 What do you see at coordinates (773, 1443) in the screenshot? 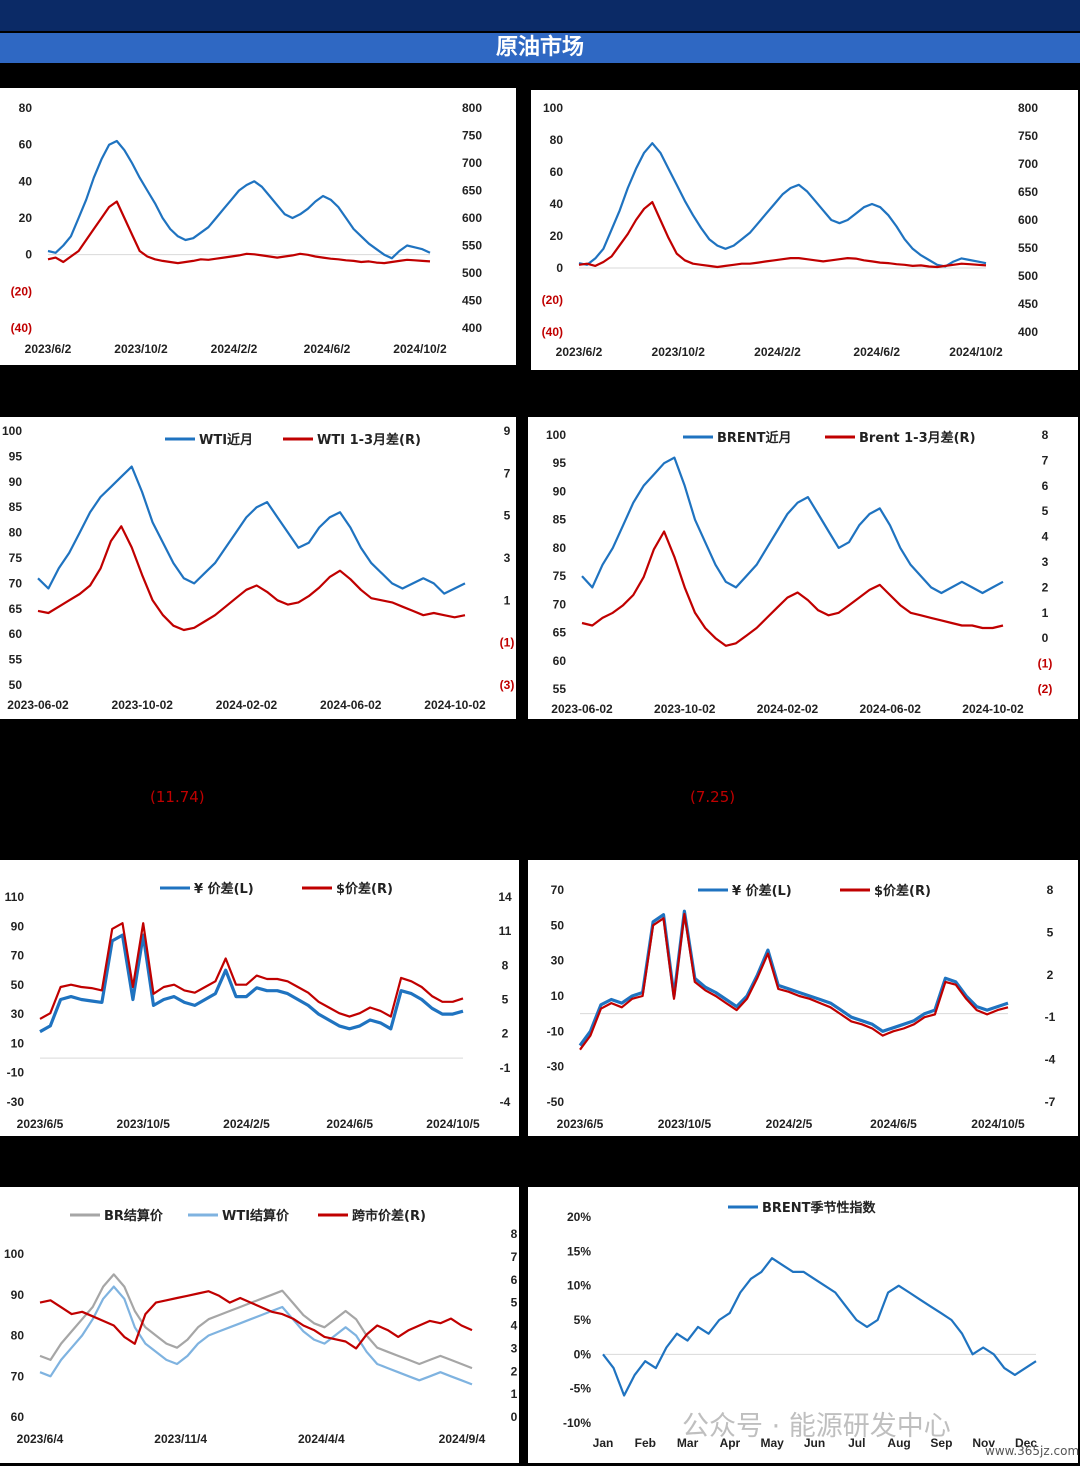
I see `x-tick: May` at bounding box center [773, 1443].